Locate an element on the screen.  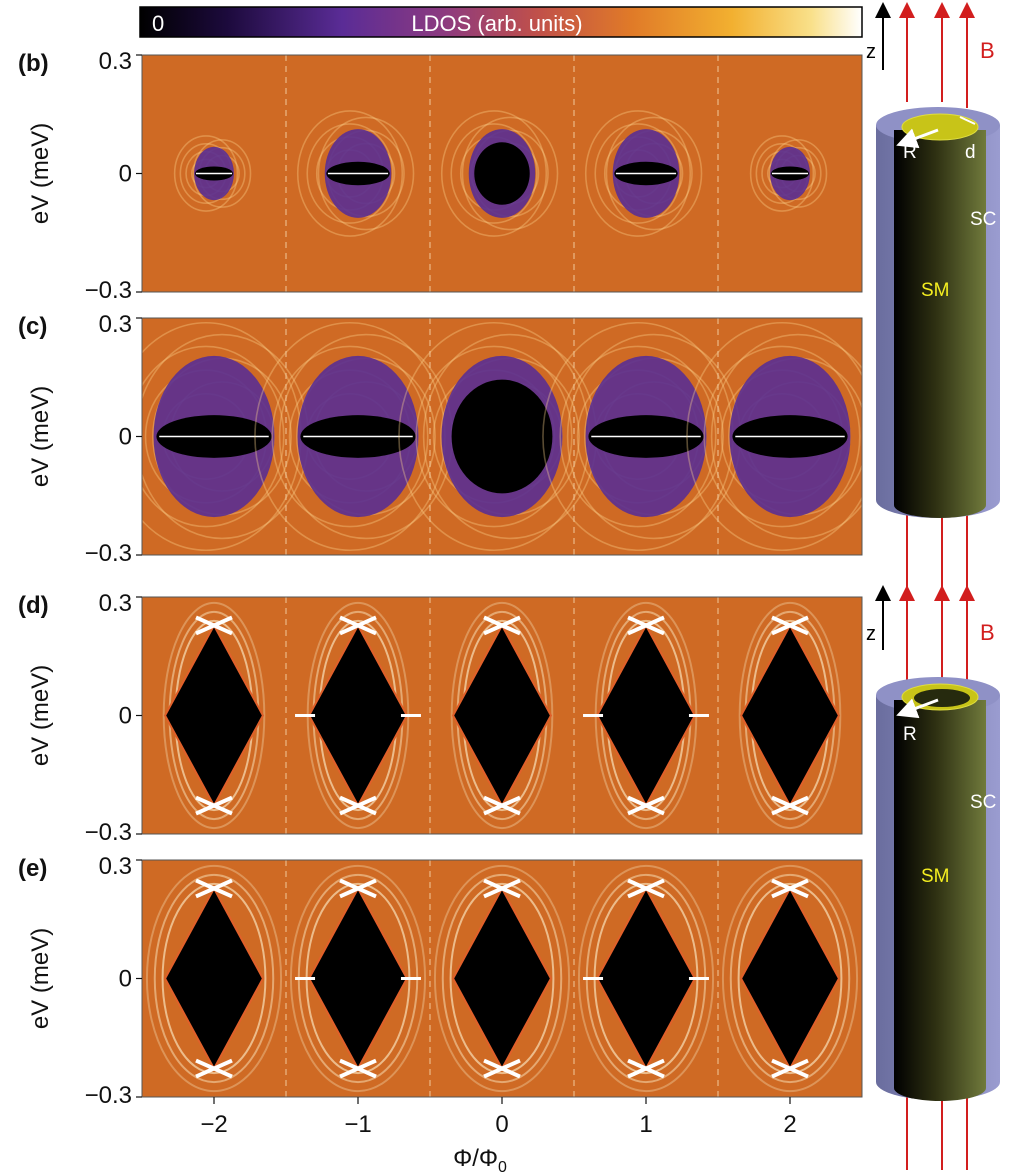
schematic-hollow-core: z B R SC SM is located at coordinates (933, 877).